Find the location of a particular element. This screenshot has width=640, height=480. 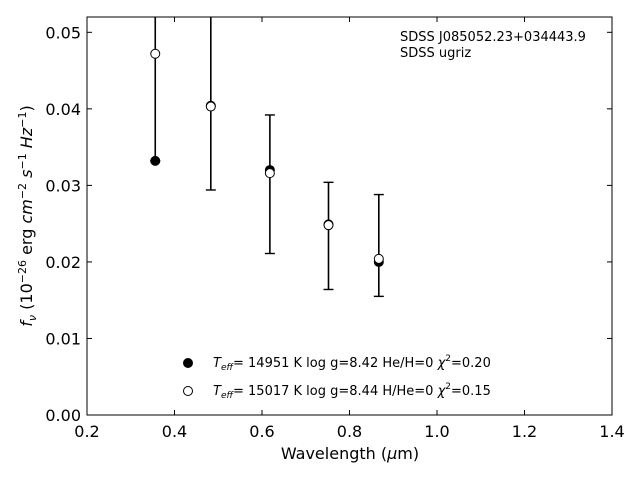

legend-marker-open is located at coordinates (188, 391).